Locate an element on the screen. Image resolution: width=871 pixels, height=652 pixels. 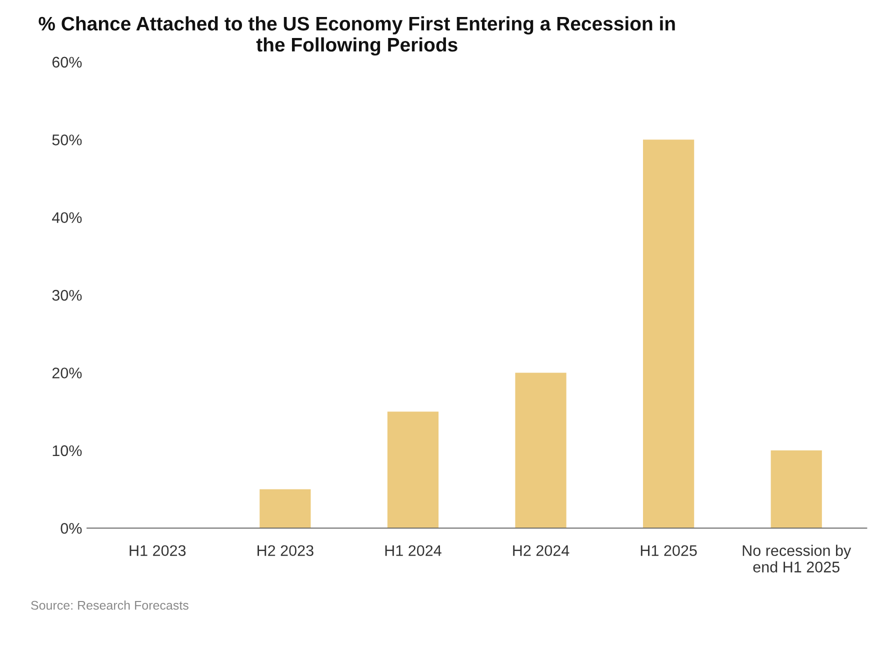
x-tick-label: H1 2023 is located at coordinates (158, 550).